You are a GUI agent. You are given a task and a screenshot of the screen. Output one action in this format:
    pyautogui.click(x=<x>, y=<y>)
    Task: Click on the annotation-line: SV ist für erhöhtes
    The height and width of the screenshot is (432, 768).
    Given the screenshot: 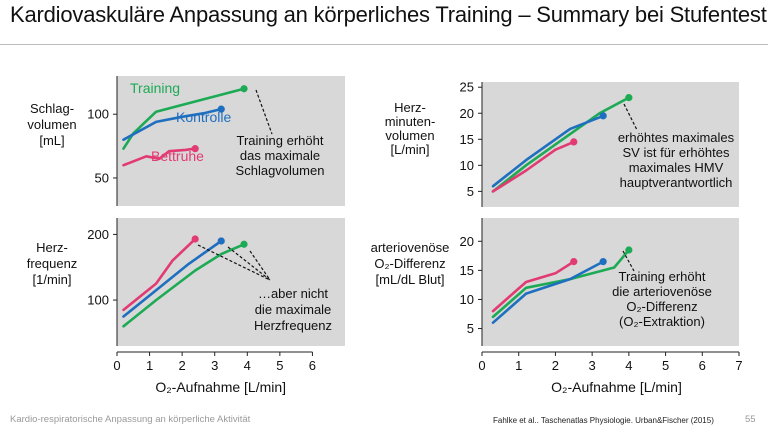 What is the action you would take?
    pyautogui.click(x=676, y=152)
    